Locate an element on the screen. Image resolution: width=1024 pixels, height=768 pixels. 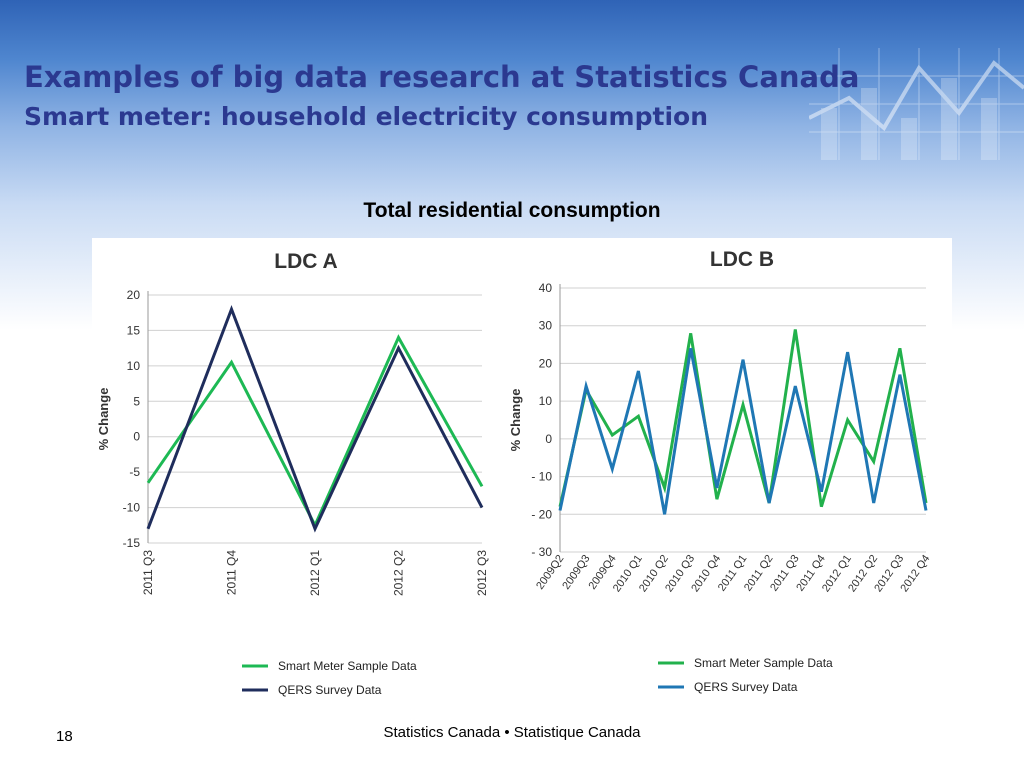
x-tick-label: 2012 Q1 is located at coordinates (315, 573).